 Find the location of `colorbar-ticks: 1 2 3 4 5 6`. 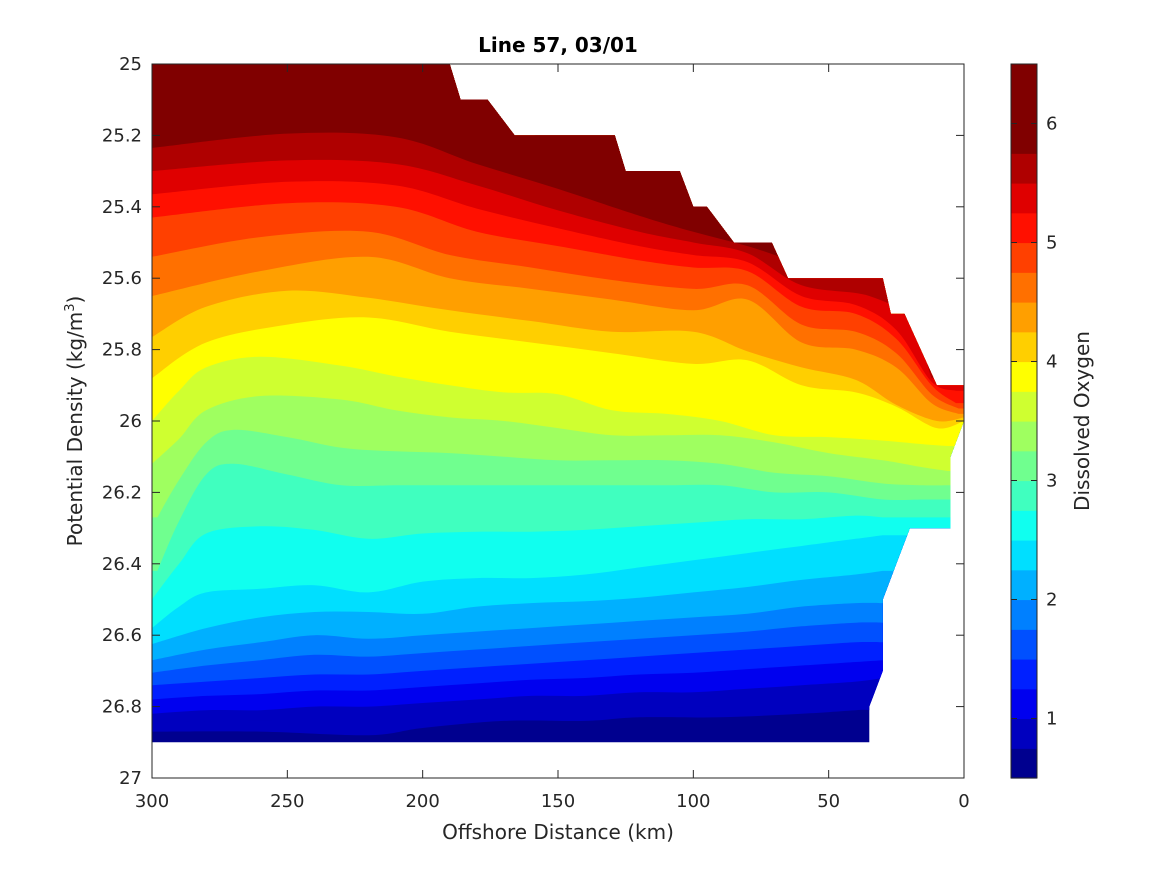

colorbar-ticks: 1 2 3 4 5 6 is located at coordinates (1034, 422).